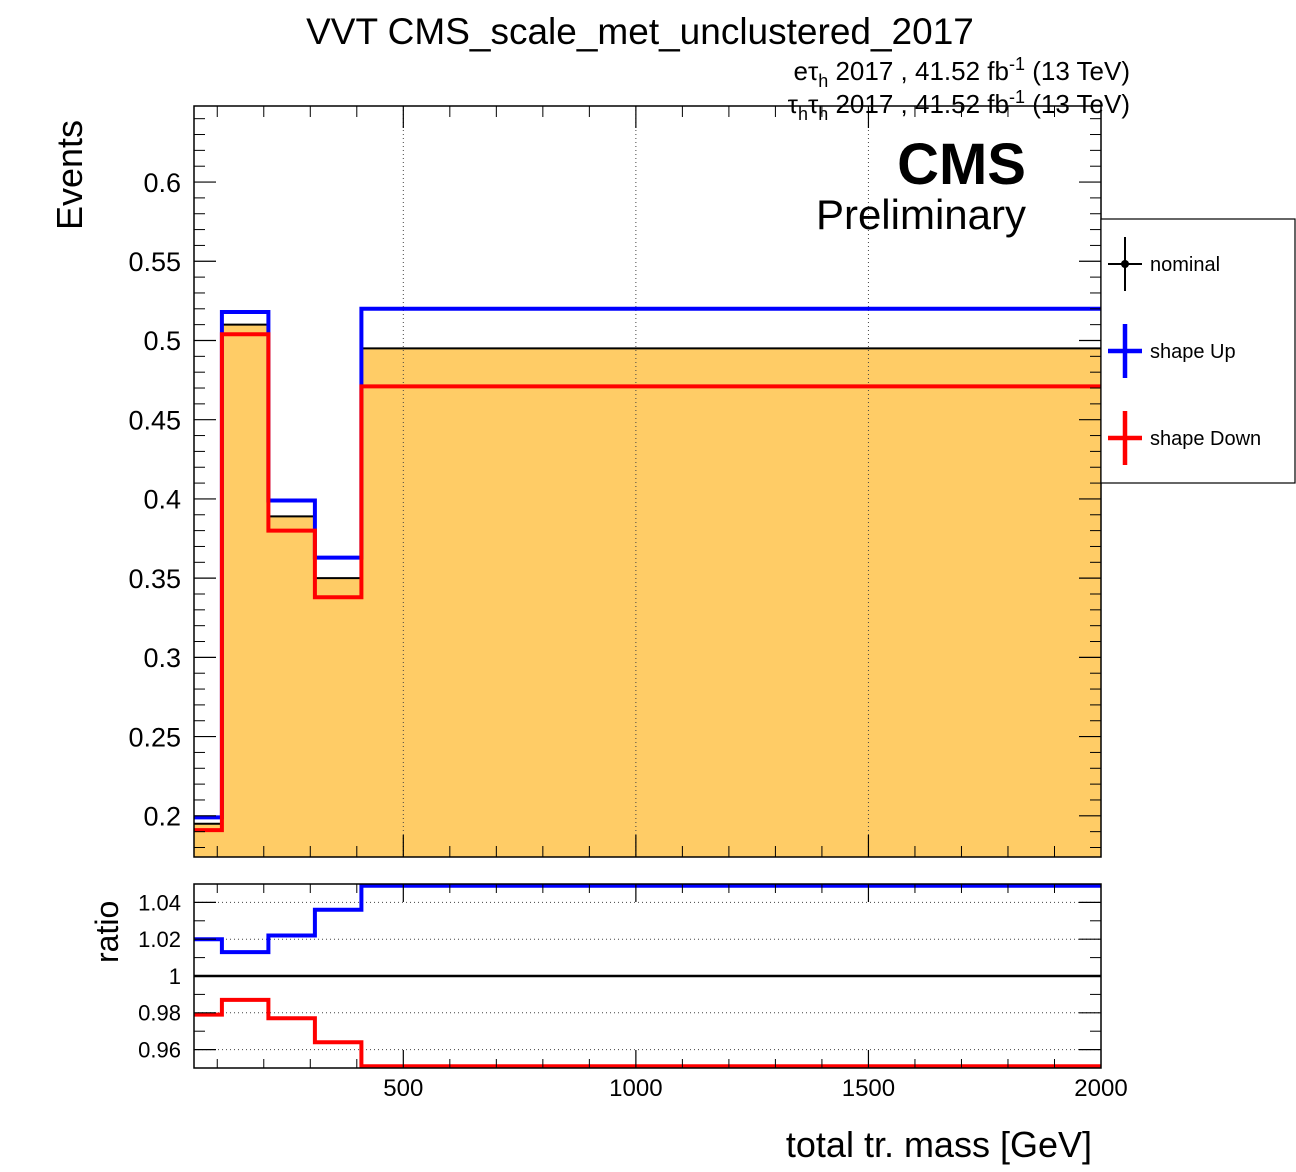 The image size is (1296, 1172). Describe the element at coordinates (162, 341) in the screenshot. I see `y-tick-label: 0.5` at that location.